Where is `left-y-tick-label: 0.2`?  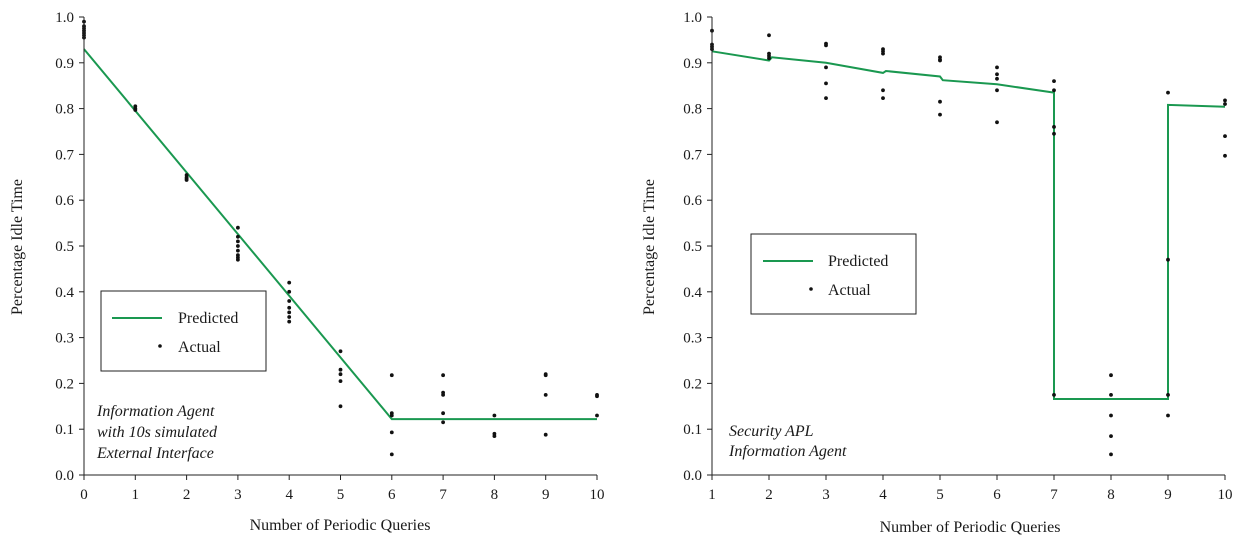 left-y-tick-label: 0.2 is located at coordinates (64, 384).